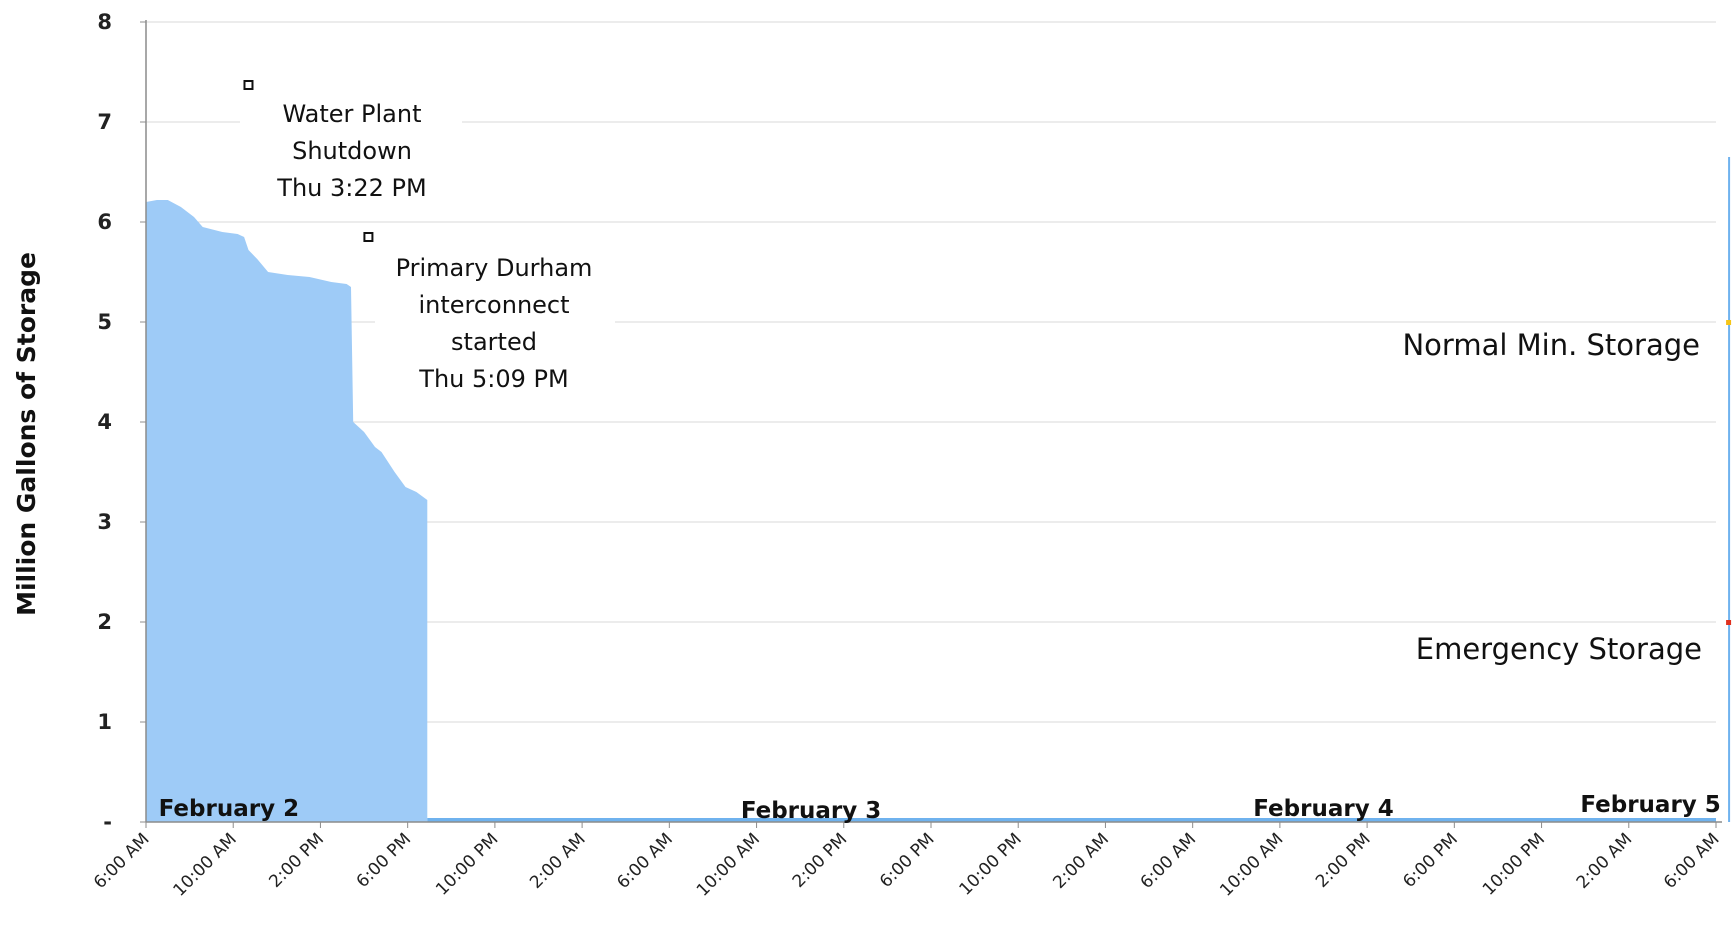 Image resolution: width=1736 pixels, height=932 pixels. What do you see at coordinates (1650, 805) in the screenshot?
I see `day-label: February 5` at bounding box center [1650, 805].